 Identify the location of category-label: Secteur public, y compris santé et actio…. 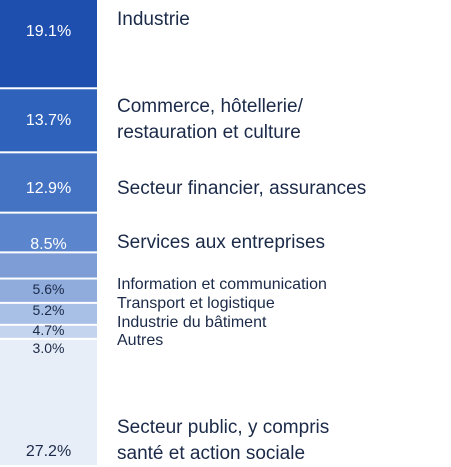
(223, 440).